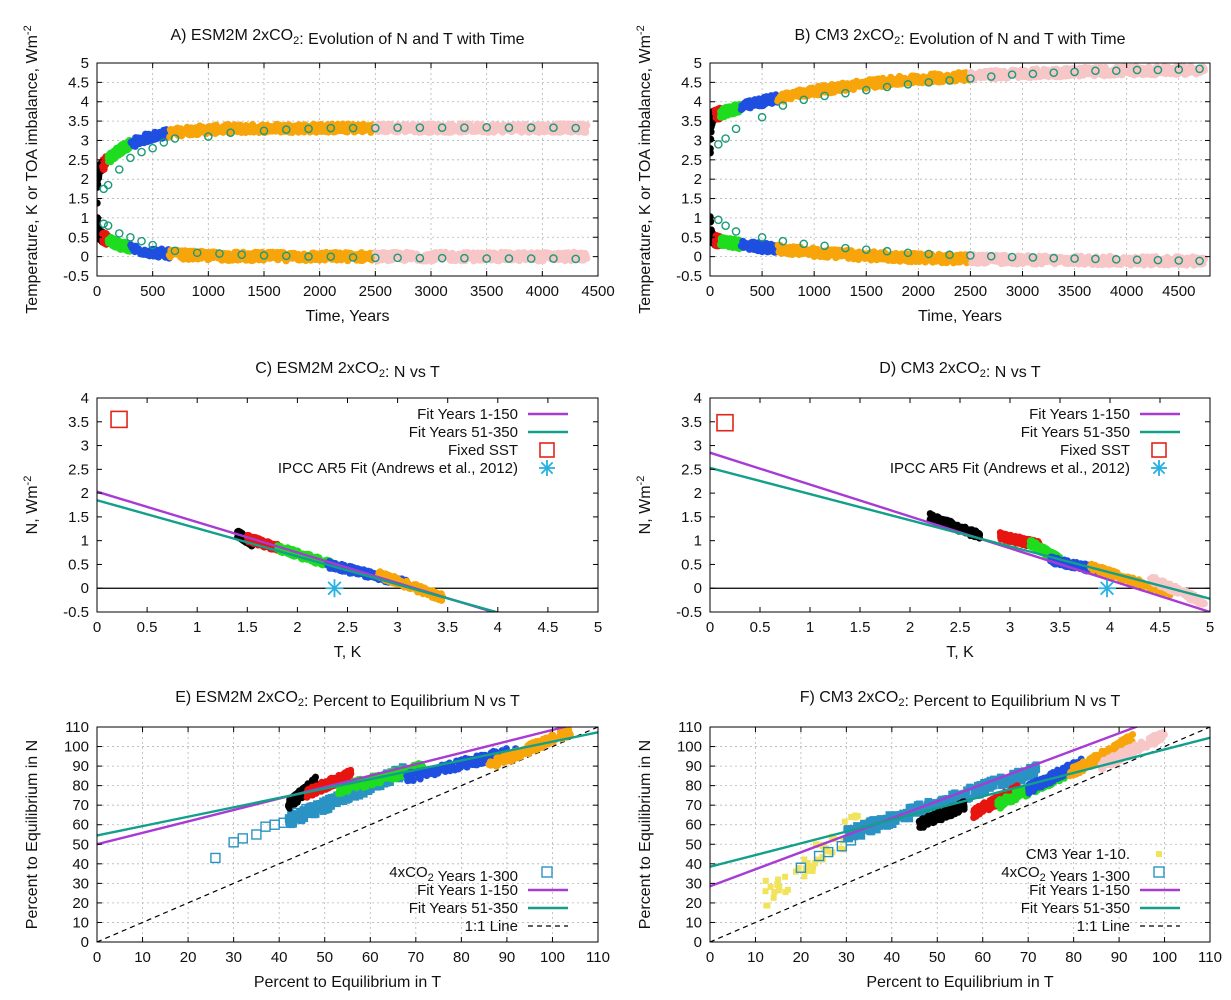  I want to click on x-axis-label: Time, Years, so click(348, 316).